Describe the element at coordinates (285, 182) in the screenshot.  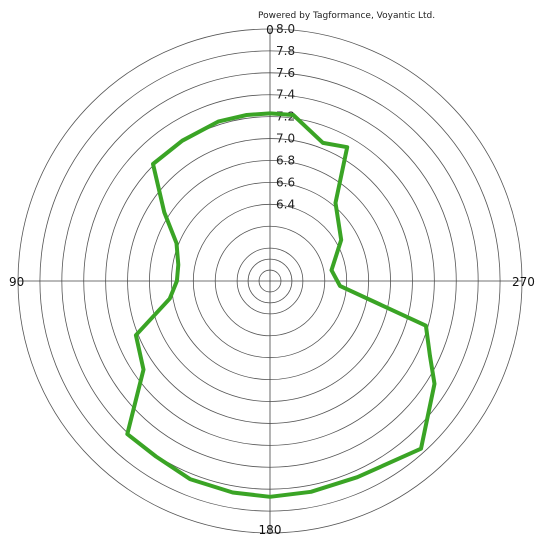
I see `radial-tick-label: 6.6` at that location.